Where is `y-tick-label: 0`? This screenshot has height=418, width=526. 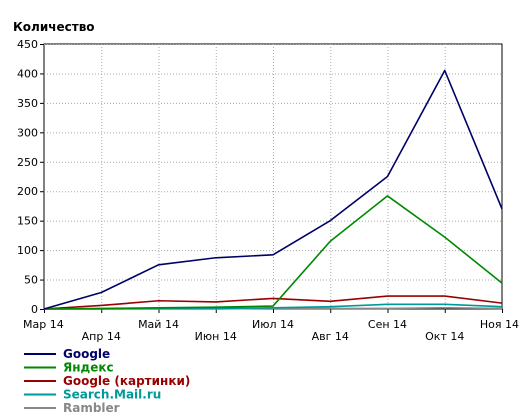 y-tick-label: 0 is located at coordinates (34, 309).